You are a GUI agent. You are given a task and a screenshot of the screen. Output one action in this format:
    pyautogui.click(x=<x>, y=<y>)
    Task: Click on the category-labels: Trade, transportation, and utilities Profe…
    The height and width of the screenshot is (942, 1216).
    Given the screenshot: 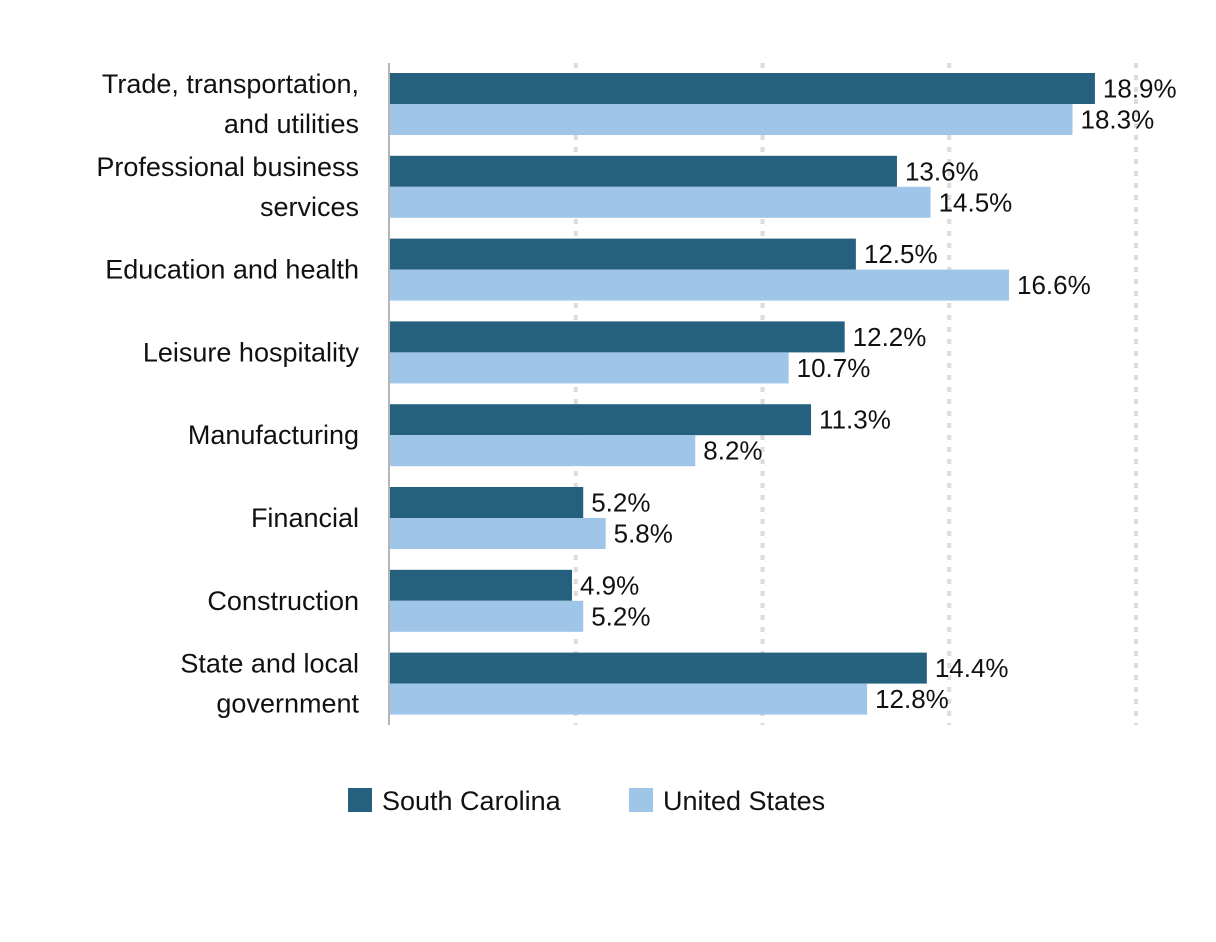 What is the action you would take?
    pyautogui.click(x=227, y=394)
    